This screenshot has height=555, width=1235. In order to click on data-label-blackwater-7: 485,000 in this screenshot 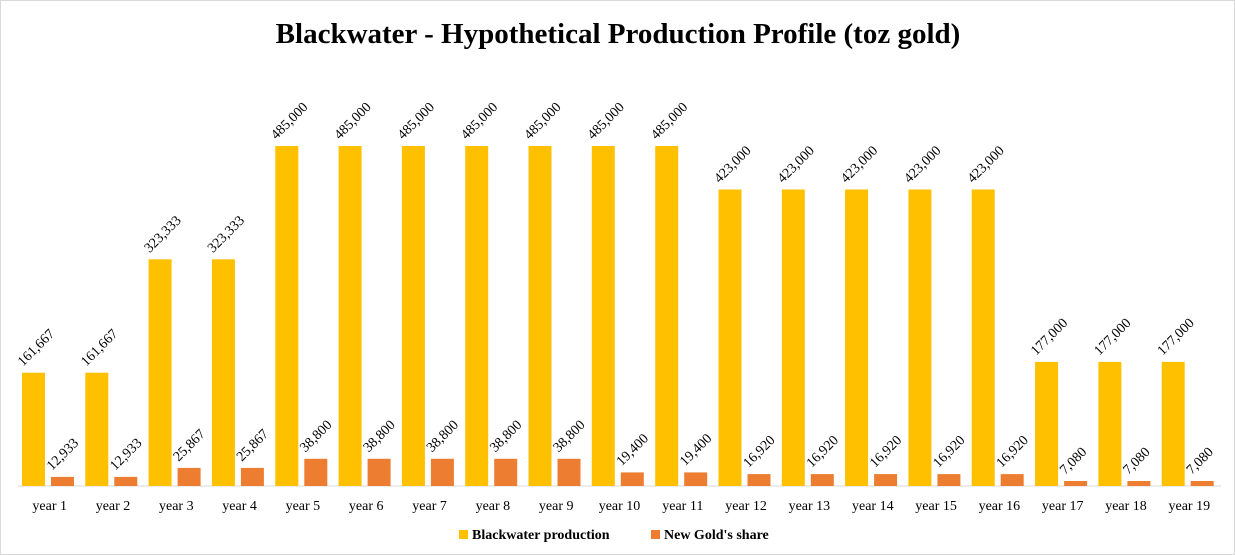, I will do `click(416, 121)`.